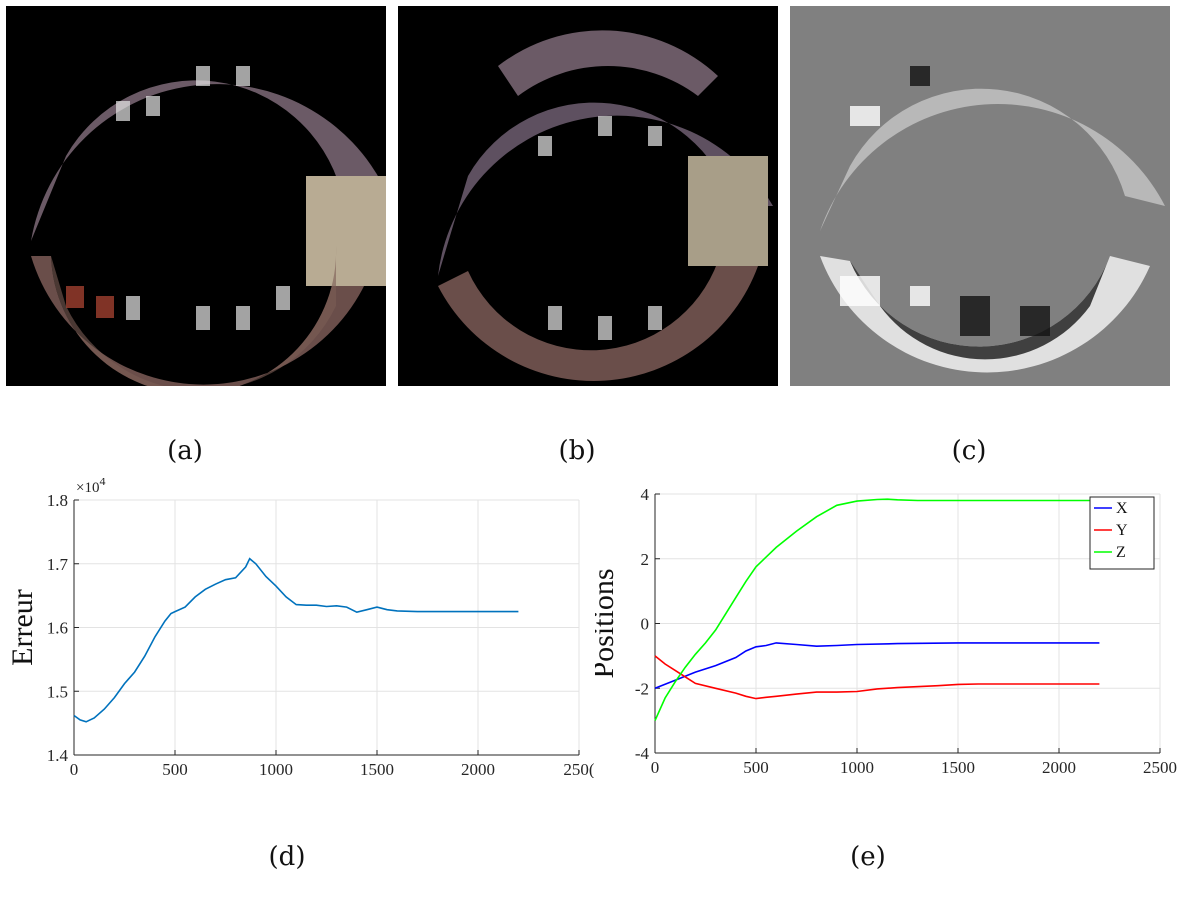 Image resolution: width=1195 pixels, height=898 pixels. Describe the element at coordinates (287, 857) in the screenshot. I see `caption-d: (d)` at that location.